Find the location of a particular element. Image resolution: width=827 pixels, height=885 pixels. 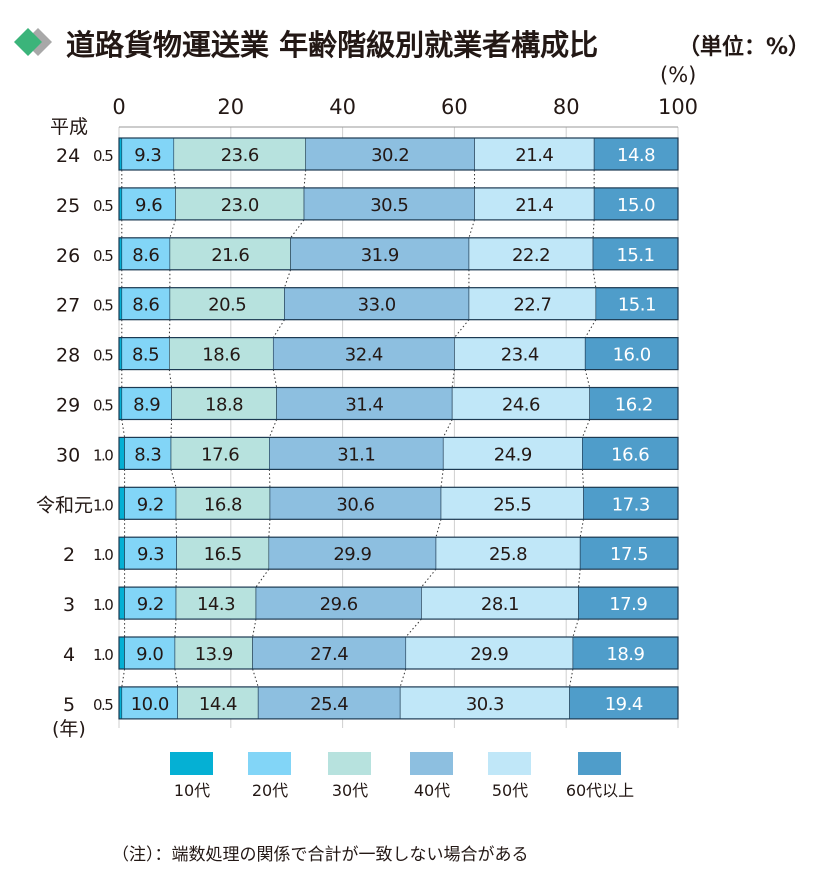

year-suffix: (年) is located at coordinates (69, 729).